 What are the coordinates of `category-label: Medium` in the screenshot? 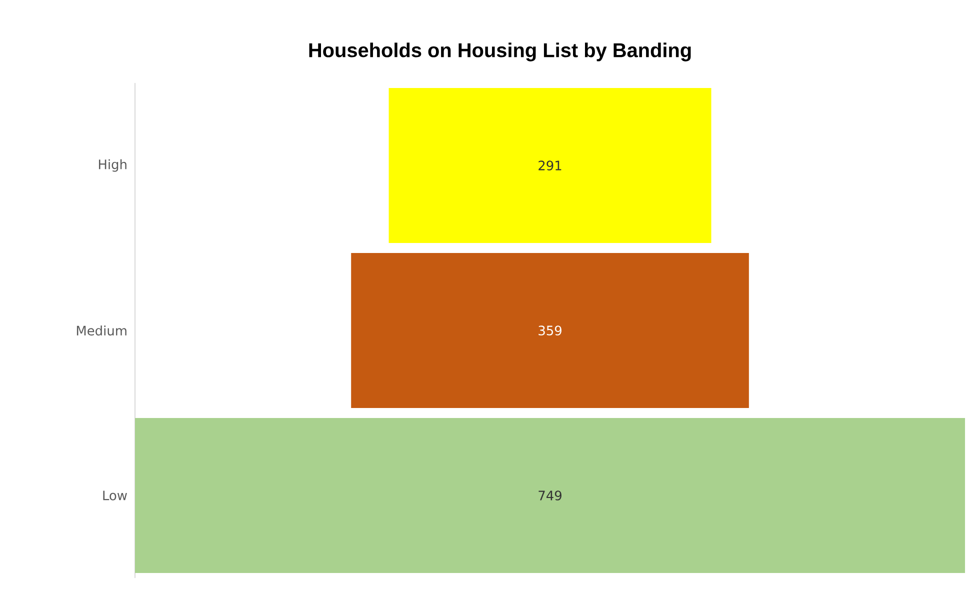 It's located at (101, 330).